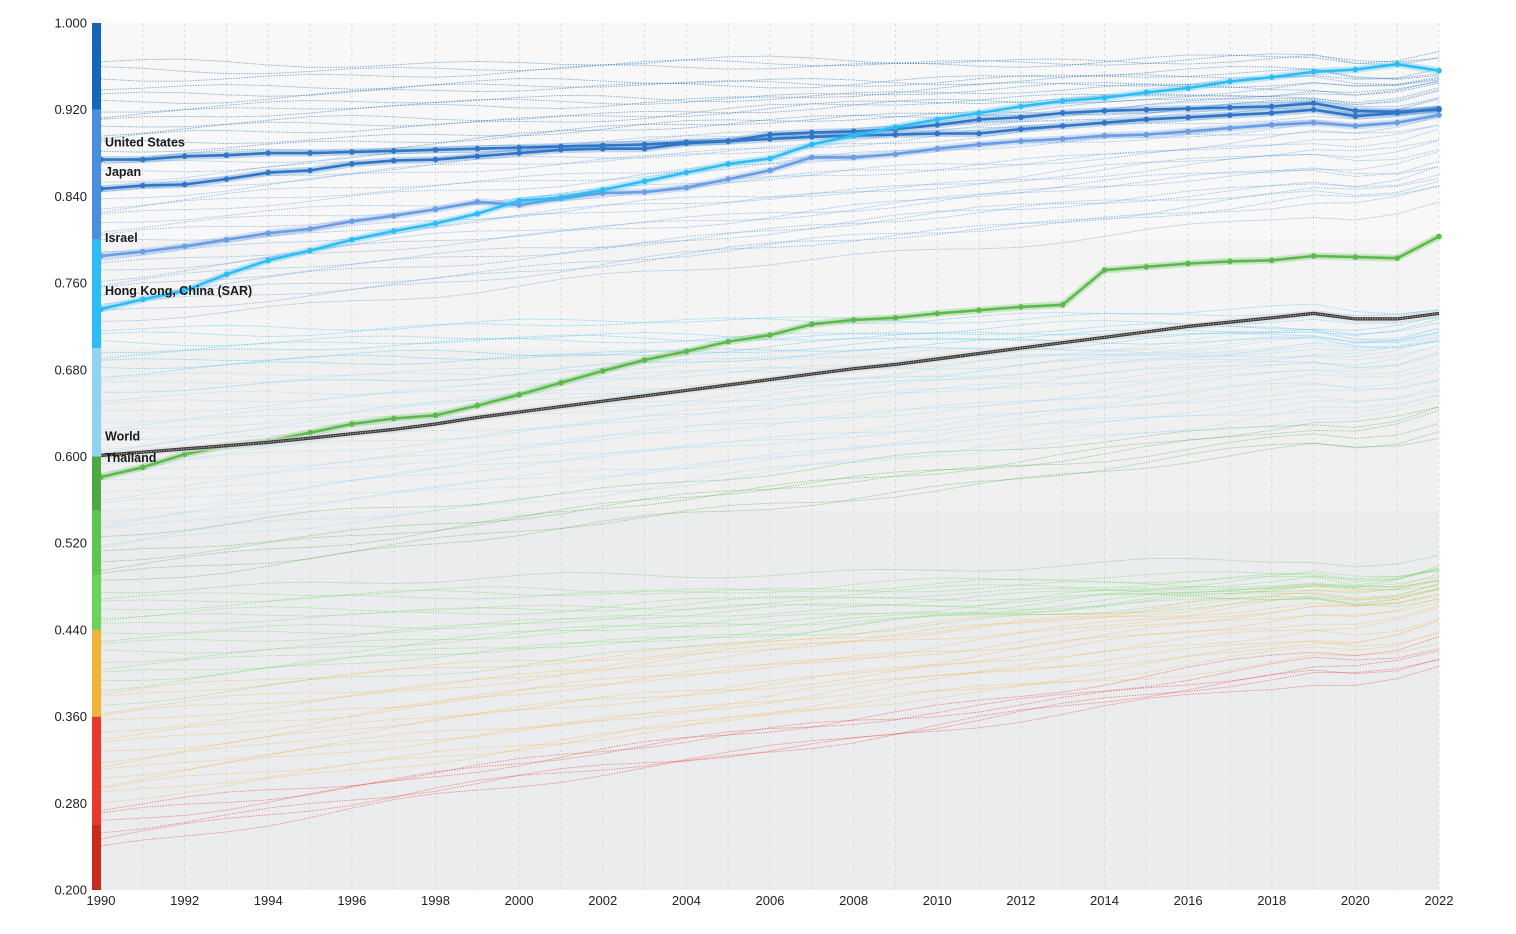  I want to click on series-point-thailand-2000, so click(519, 394).